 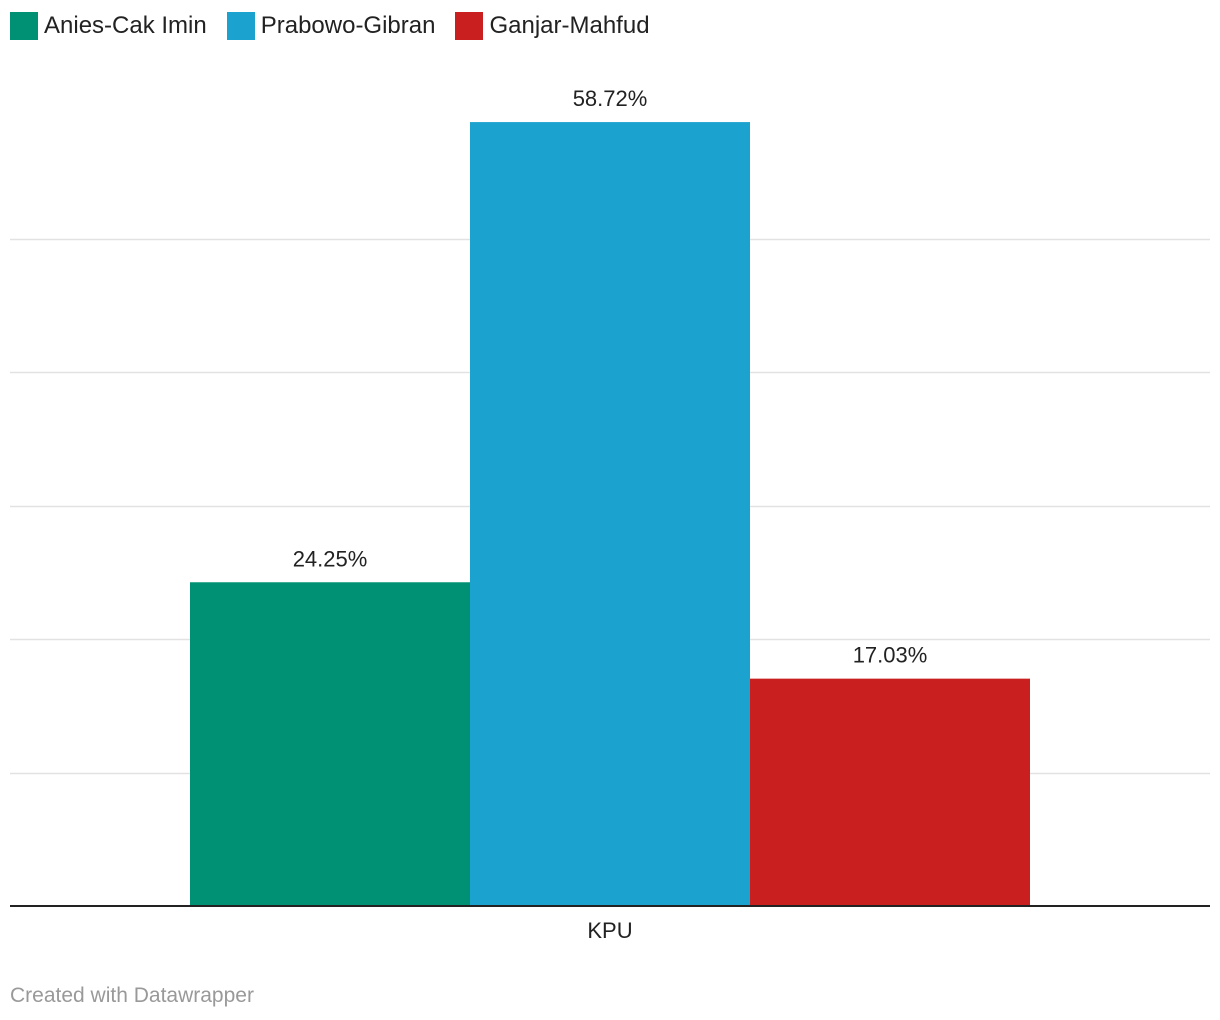 I want to click on legend-item-ganjar-mahfud: Ganjar-Mahfud, so click(x=552, y=26).